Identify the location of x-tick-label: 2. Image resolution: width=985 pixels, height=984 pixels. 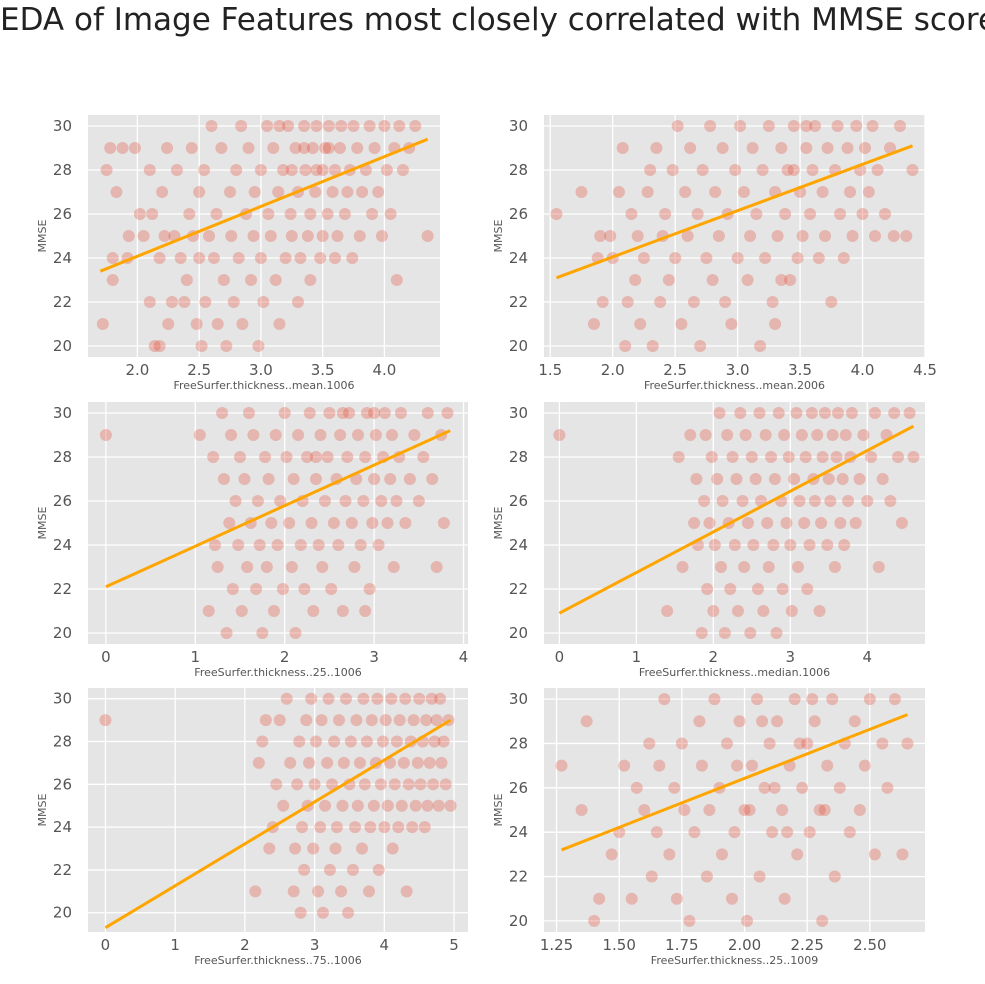
(714, 657).